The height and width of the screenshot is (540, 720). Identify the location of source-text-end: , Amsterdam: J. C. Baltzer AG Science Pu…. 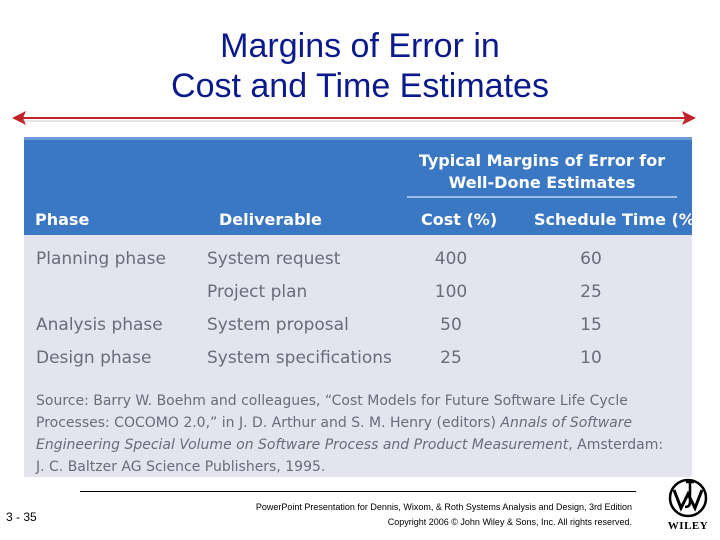
(350, 456).